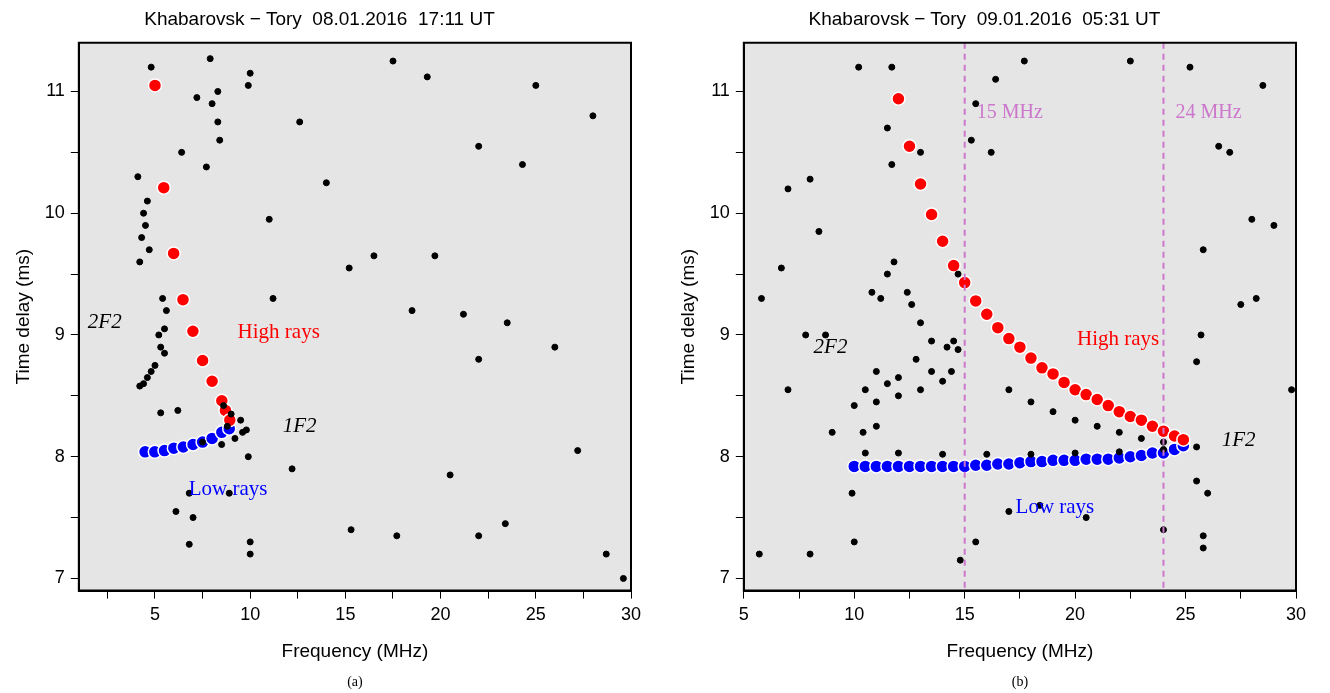 The height and width of the screenshot is (693, 1330). Describe the element at coordinates (984, 18) in the screenshot. I see `chart-title: Khabarovsk − Tory 09.01.2016 05:31 UT` at that location.